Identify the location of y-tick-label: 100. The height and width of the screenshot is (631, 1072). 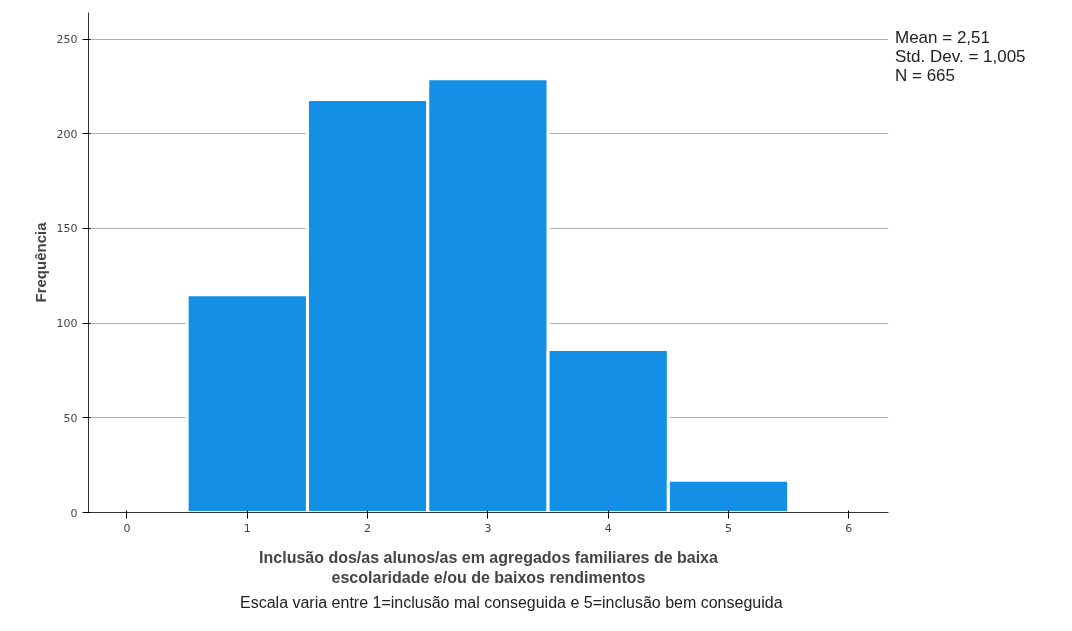
(67, 324).